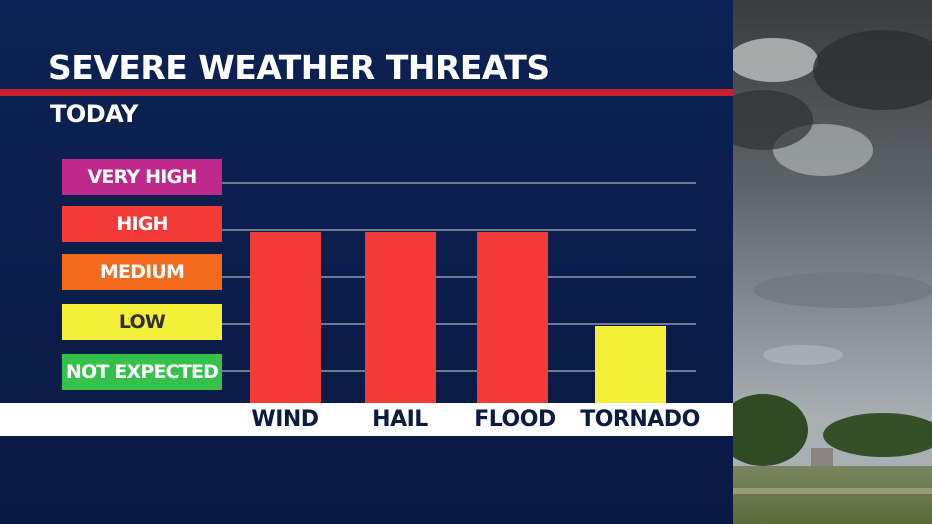 Image resolution: width=932 pixels, height=524 pixels. Describe the element at coordinates (142, 322) in the screenshot. I see `level-low: LOW` at that location.